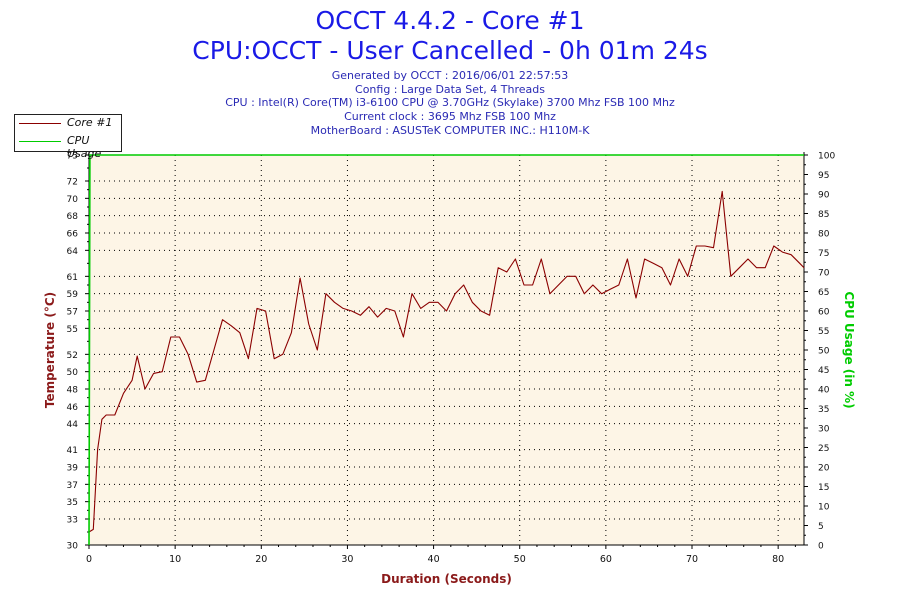 This screenshot has height=600, width=900. What do you see at coordinates (73, 373) in the screenshot?
I see `y-tick-label: 50` at bounding box center [73, 373].